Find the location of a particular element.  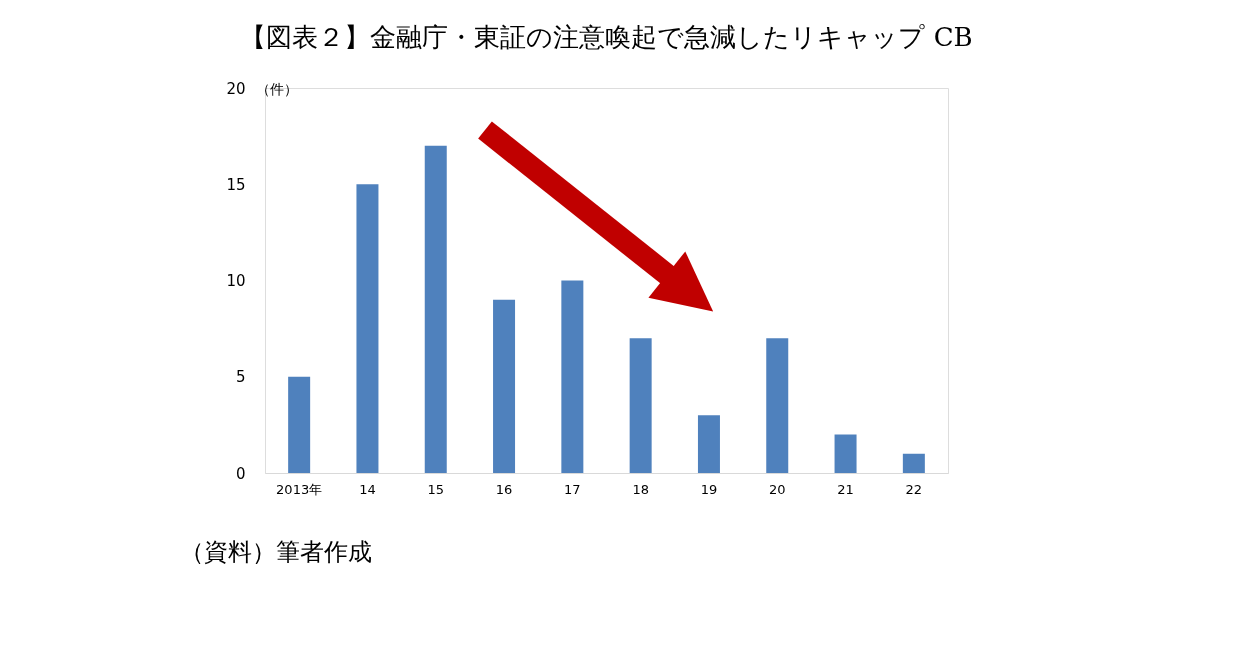

x-tick-label: 14 is located at coordinates (367, 489).